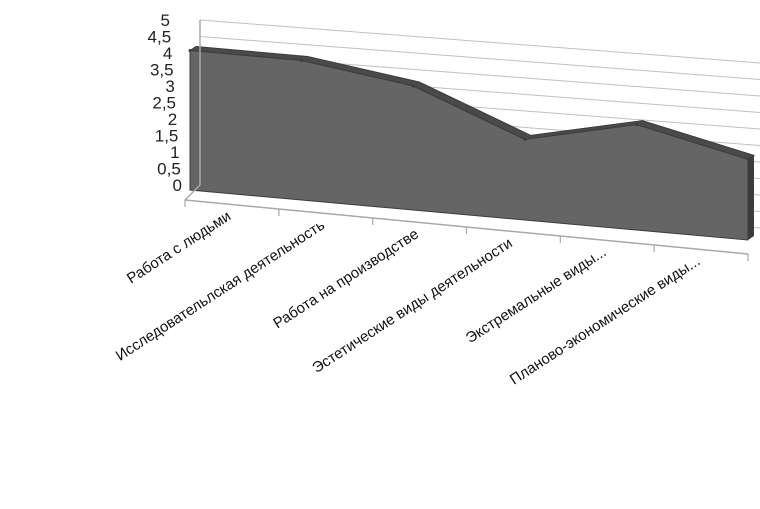 The height and width of the screenshot is (509, 760). I want to click on floor-edge, so click(192, 192).